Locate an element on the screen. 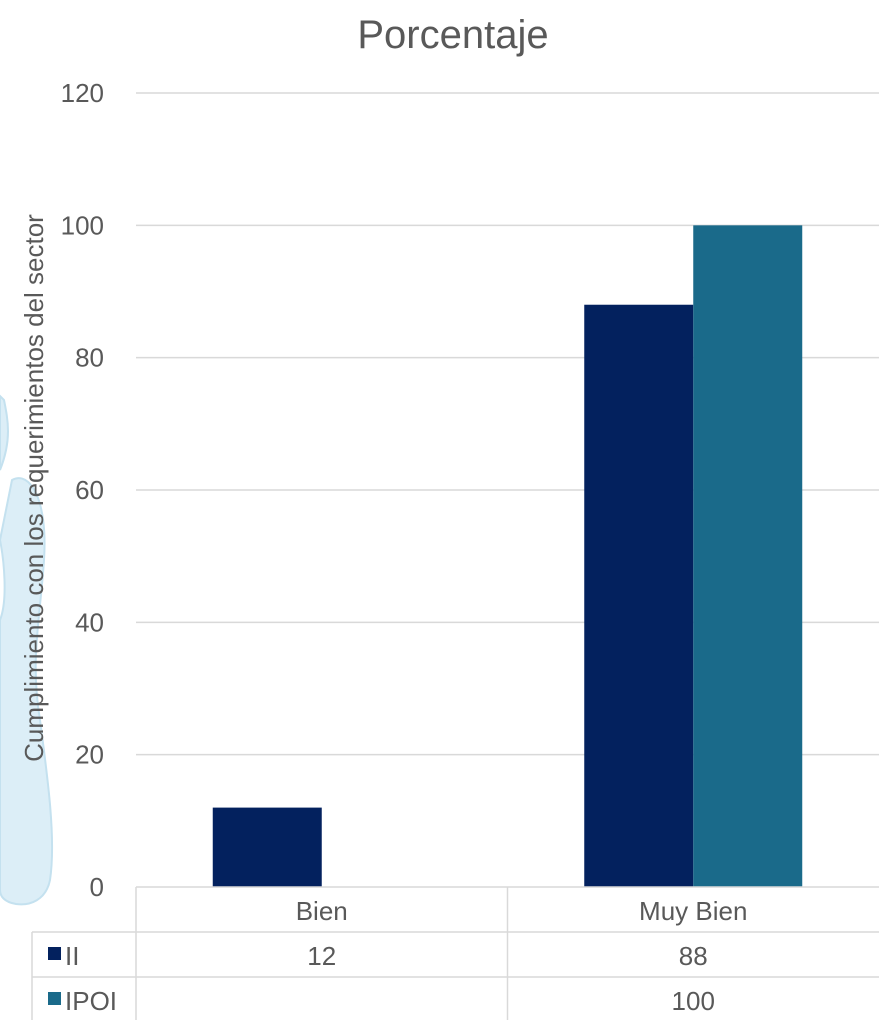 The image size is (879, 1020). y-tick-label: 100 is located at coordinates (82, 225).